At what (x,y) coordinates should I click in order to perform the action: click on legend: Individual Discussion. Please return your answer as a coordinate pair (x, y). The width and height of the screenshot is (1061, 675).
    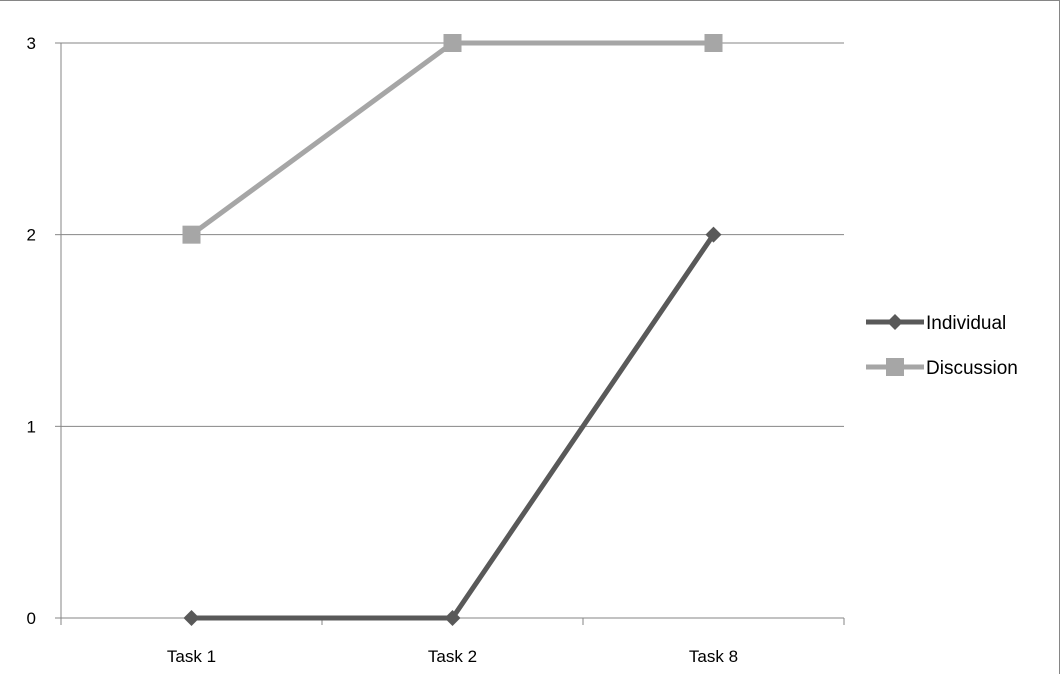
    Looking at the image, I should click on (942, 346).